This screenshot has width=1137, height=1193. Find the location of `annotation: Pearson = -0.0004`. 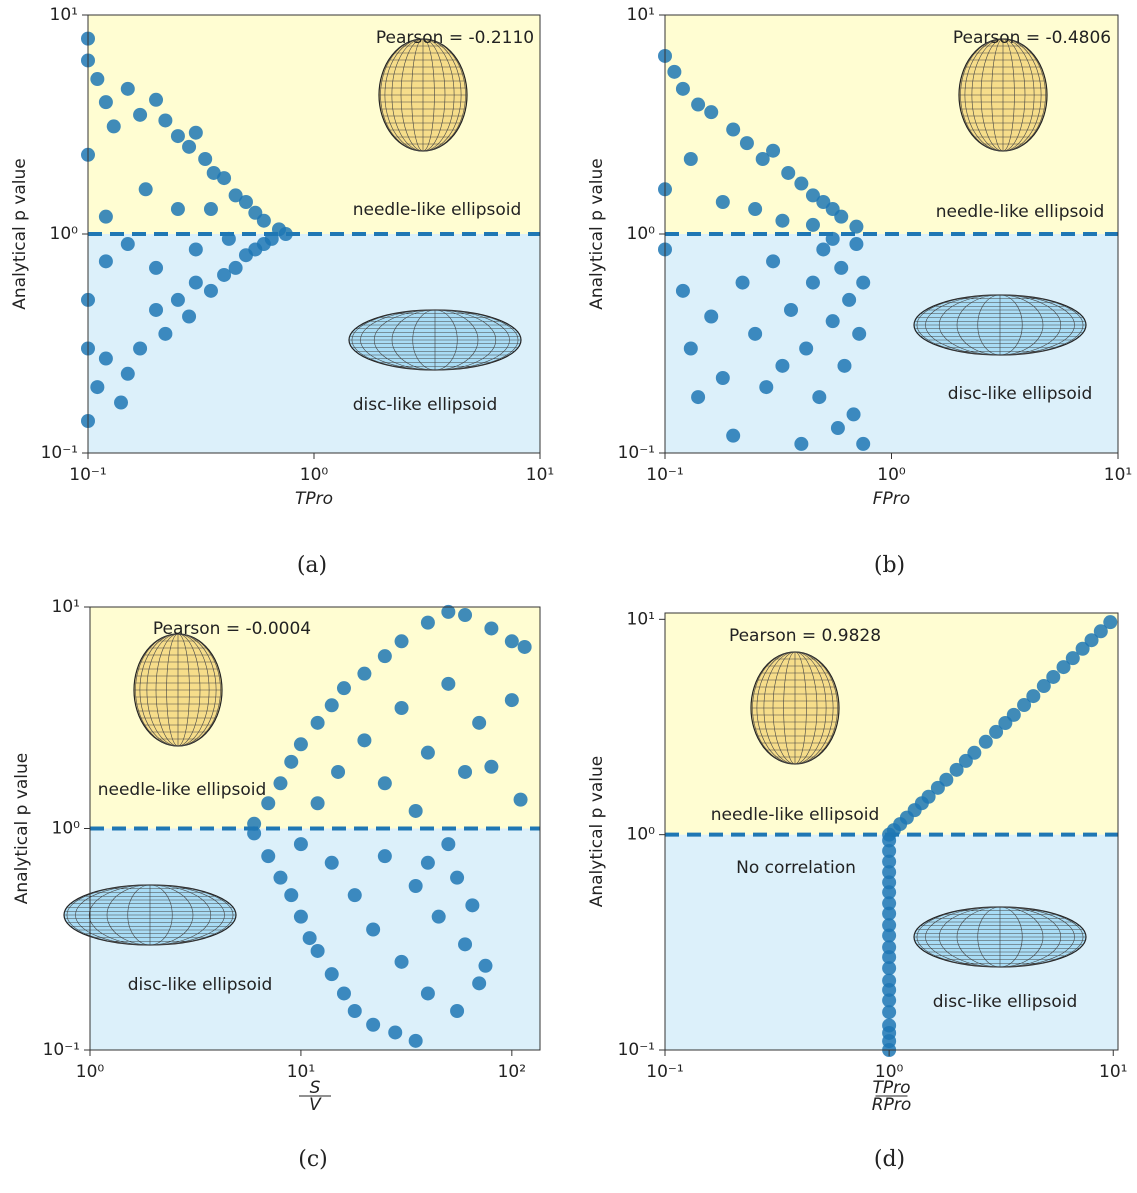

annotation: Pearson = -0.0004 is located at coordinates (232, 629).